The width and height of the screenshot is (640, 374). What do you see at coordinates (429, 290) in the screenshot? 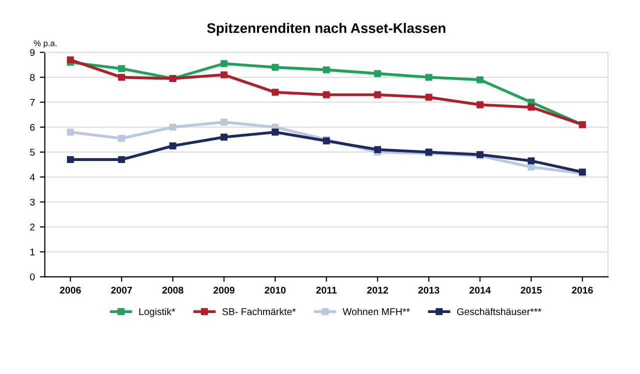
I see `x-tick-label: 2013` at bounding box center [429, 290].